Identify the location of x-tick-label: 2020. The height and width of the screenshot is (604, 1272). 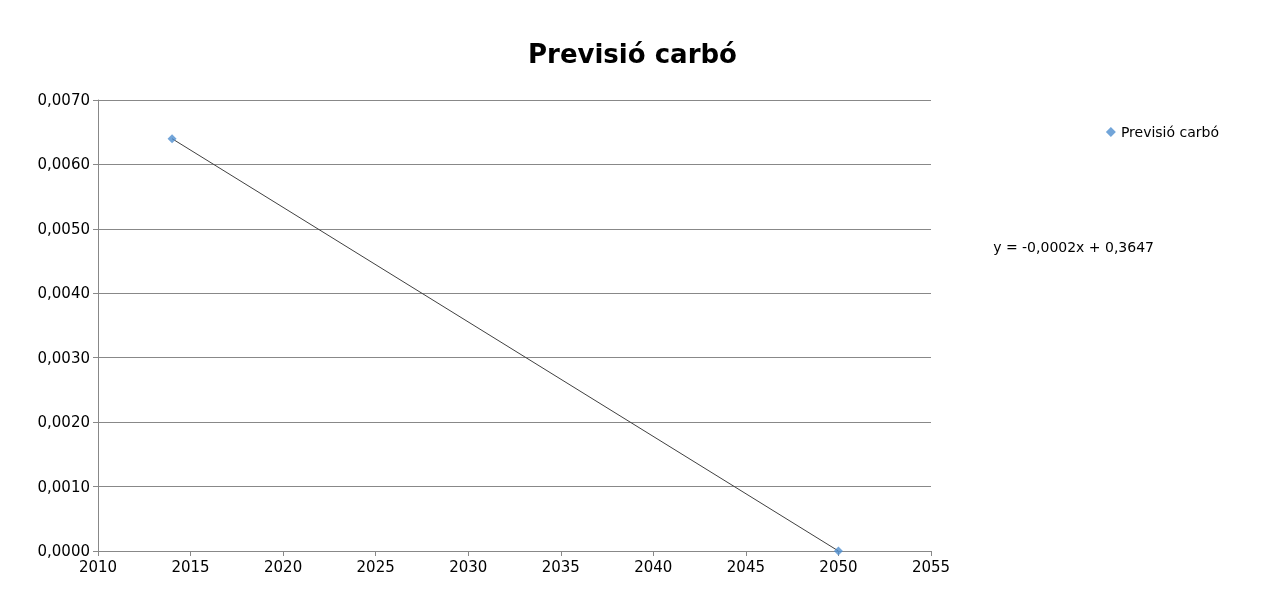
(283, 566).